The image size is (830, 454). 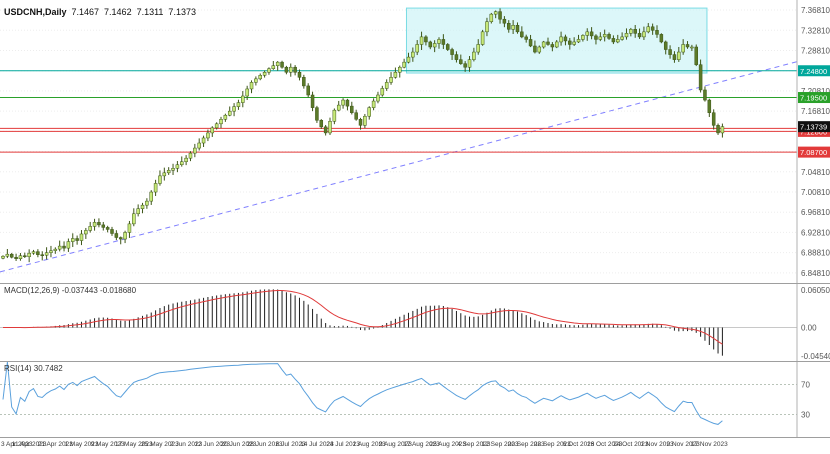 What do you see at coordinates (815, 212) in the screenshot?
I see `price-axis-label: 6.96810` at bounding box center [815, 212].